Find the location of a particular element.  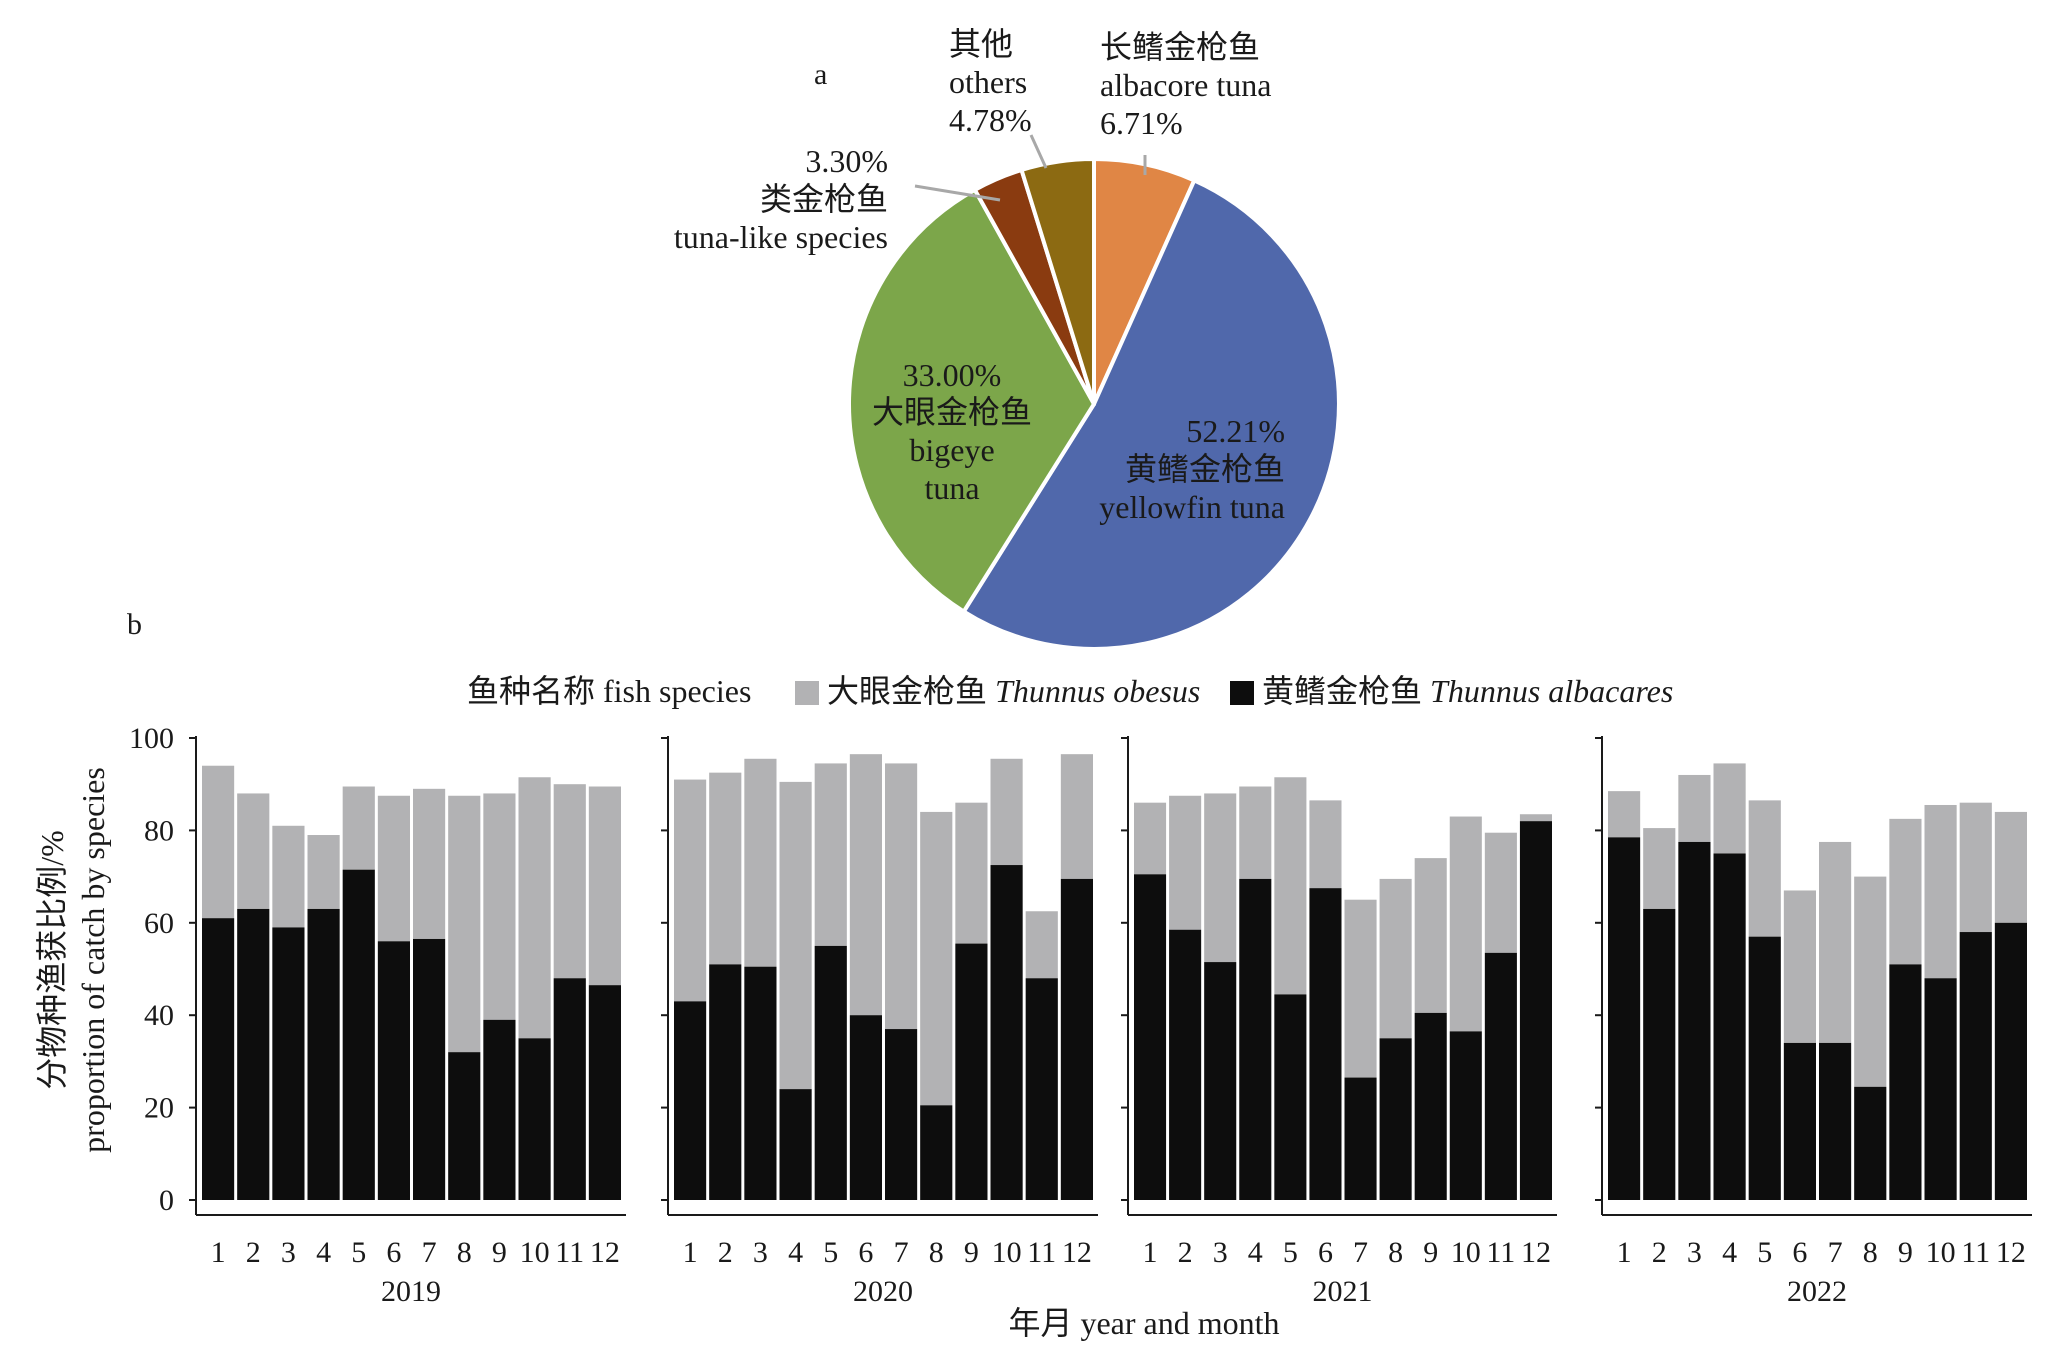

month-tick-2022-5: 5 is located at coordinates (1764, 1252).